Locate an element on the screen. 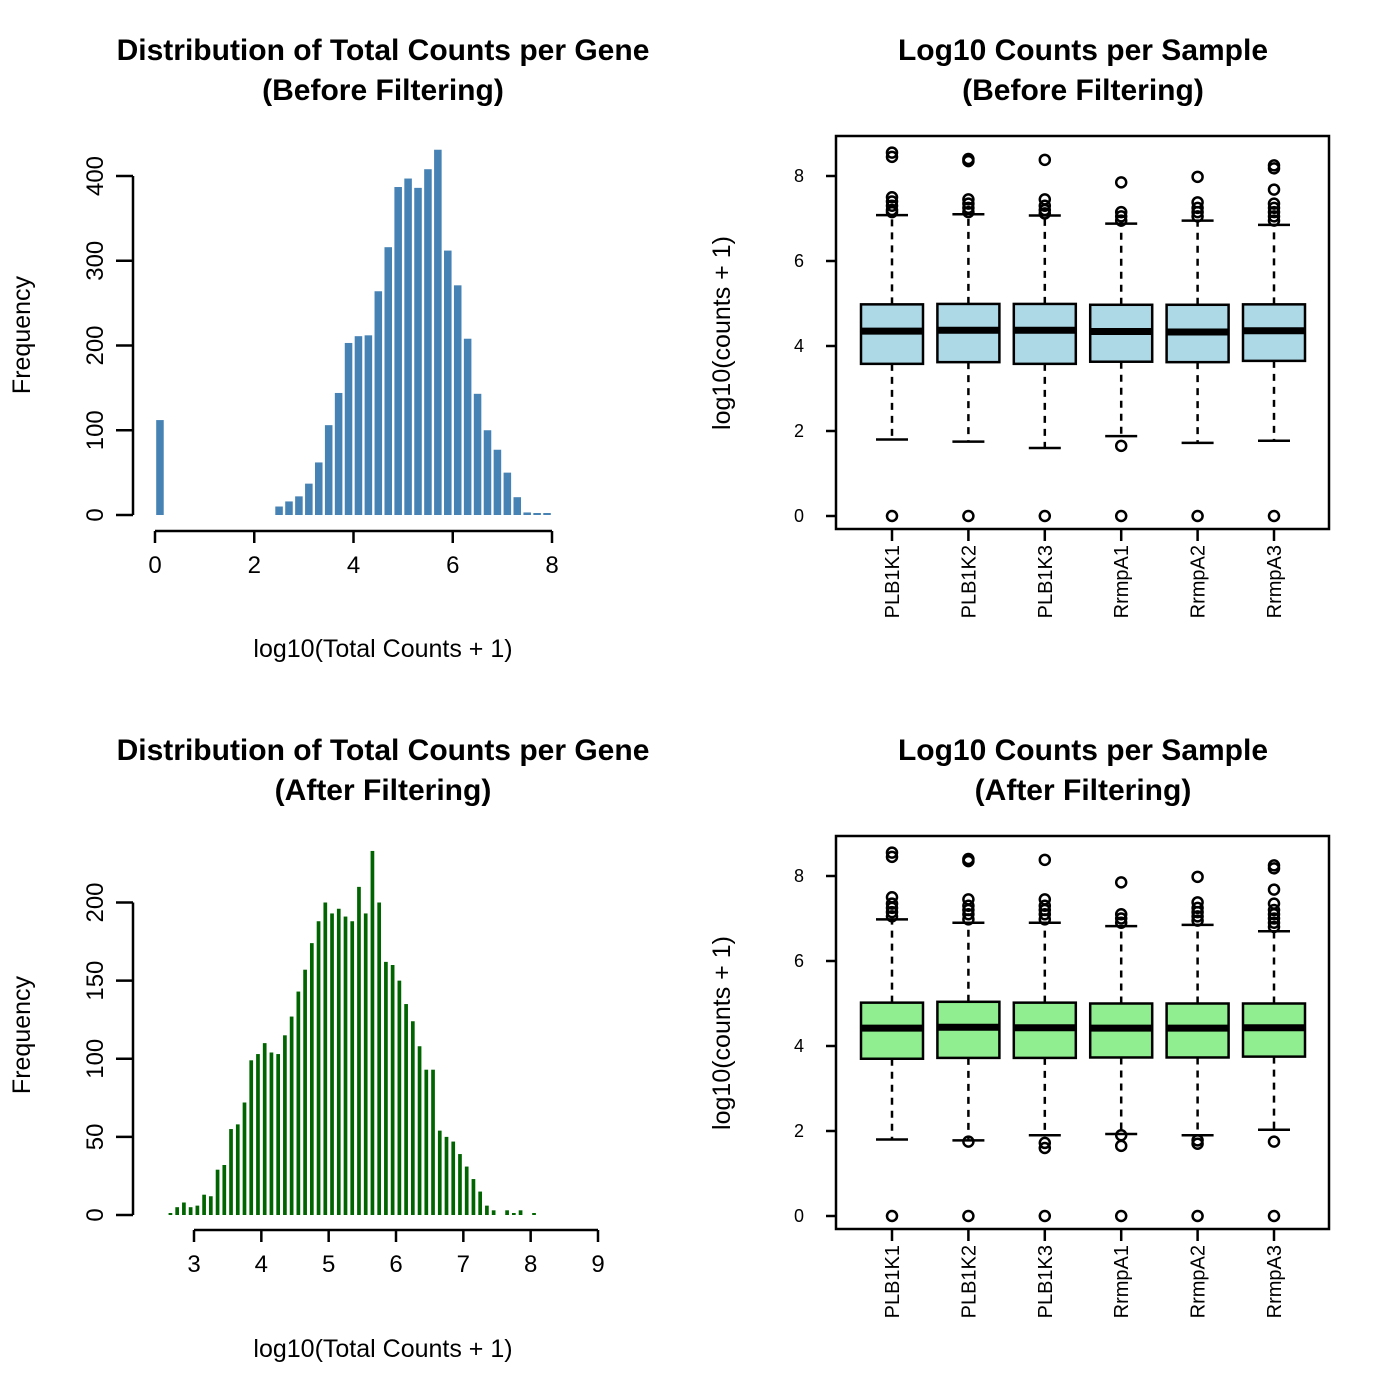  x-tick-label-RrmpA3: RrmpA3 is located at coordinates (1275, 581).